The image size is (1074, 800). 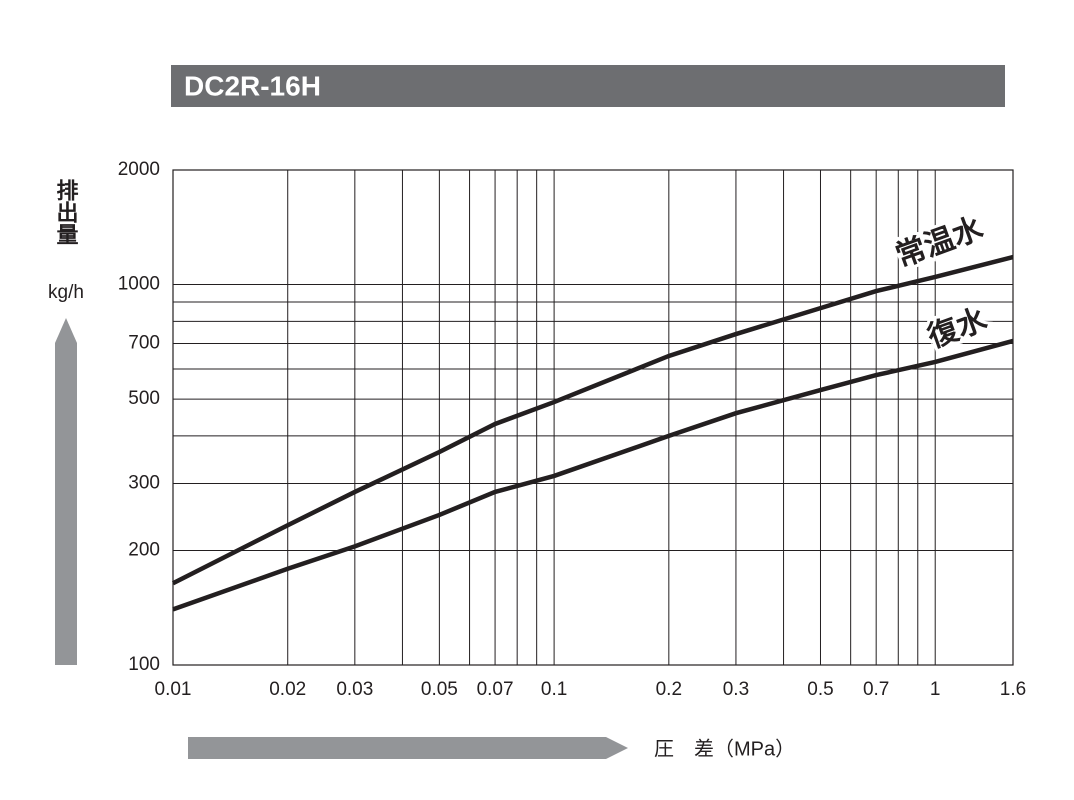 What do you see at coordinates (588, 86) in the screenshot?
I see `title-bar` at bounding box center [588, 86].